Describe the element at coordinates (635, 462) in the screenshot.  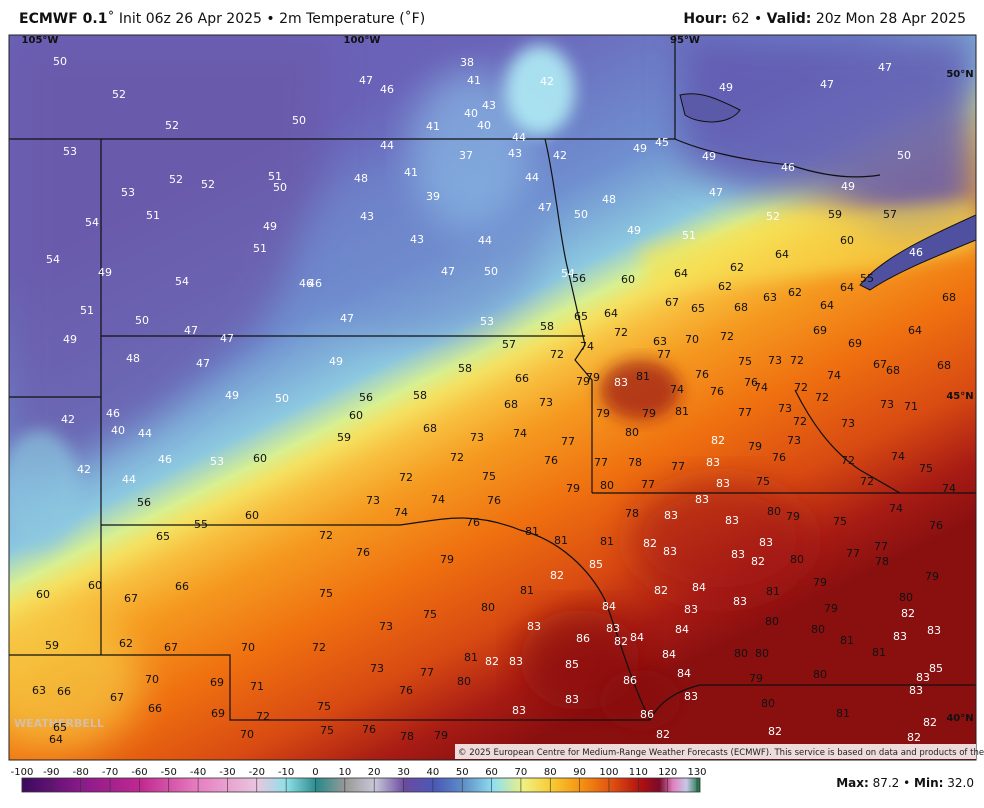
I see `station-value: 78` at that location.